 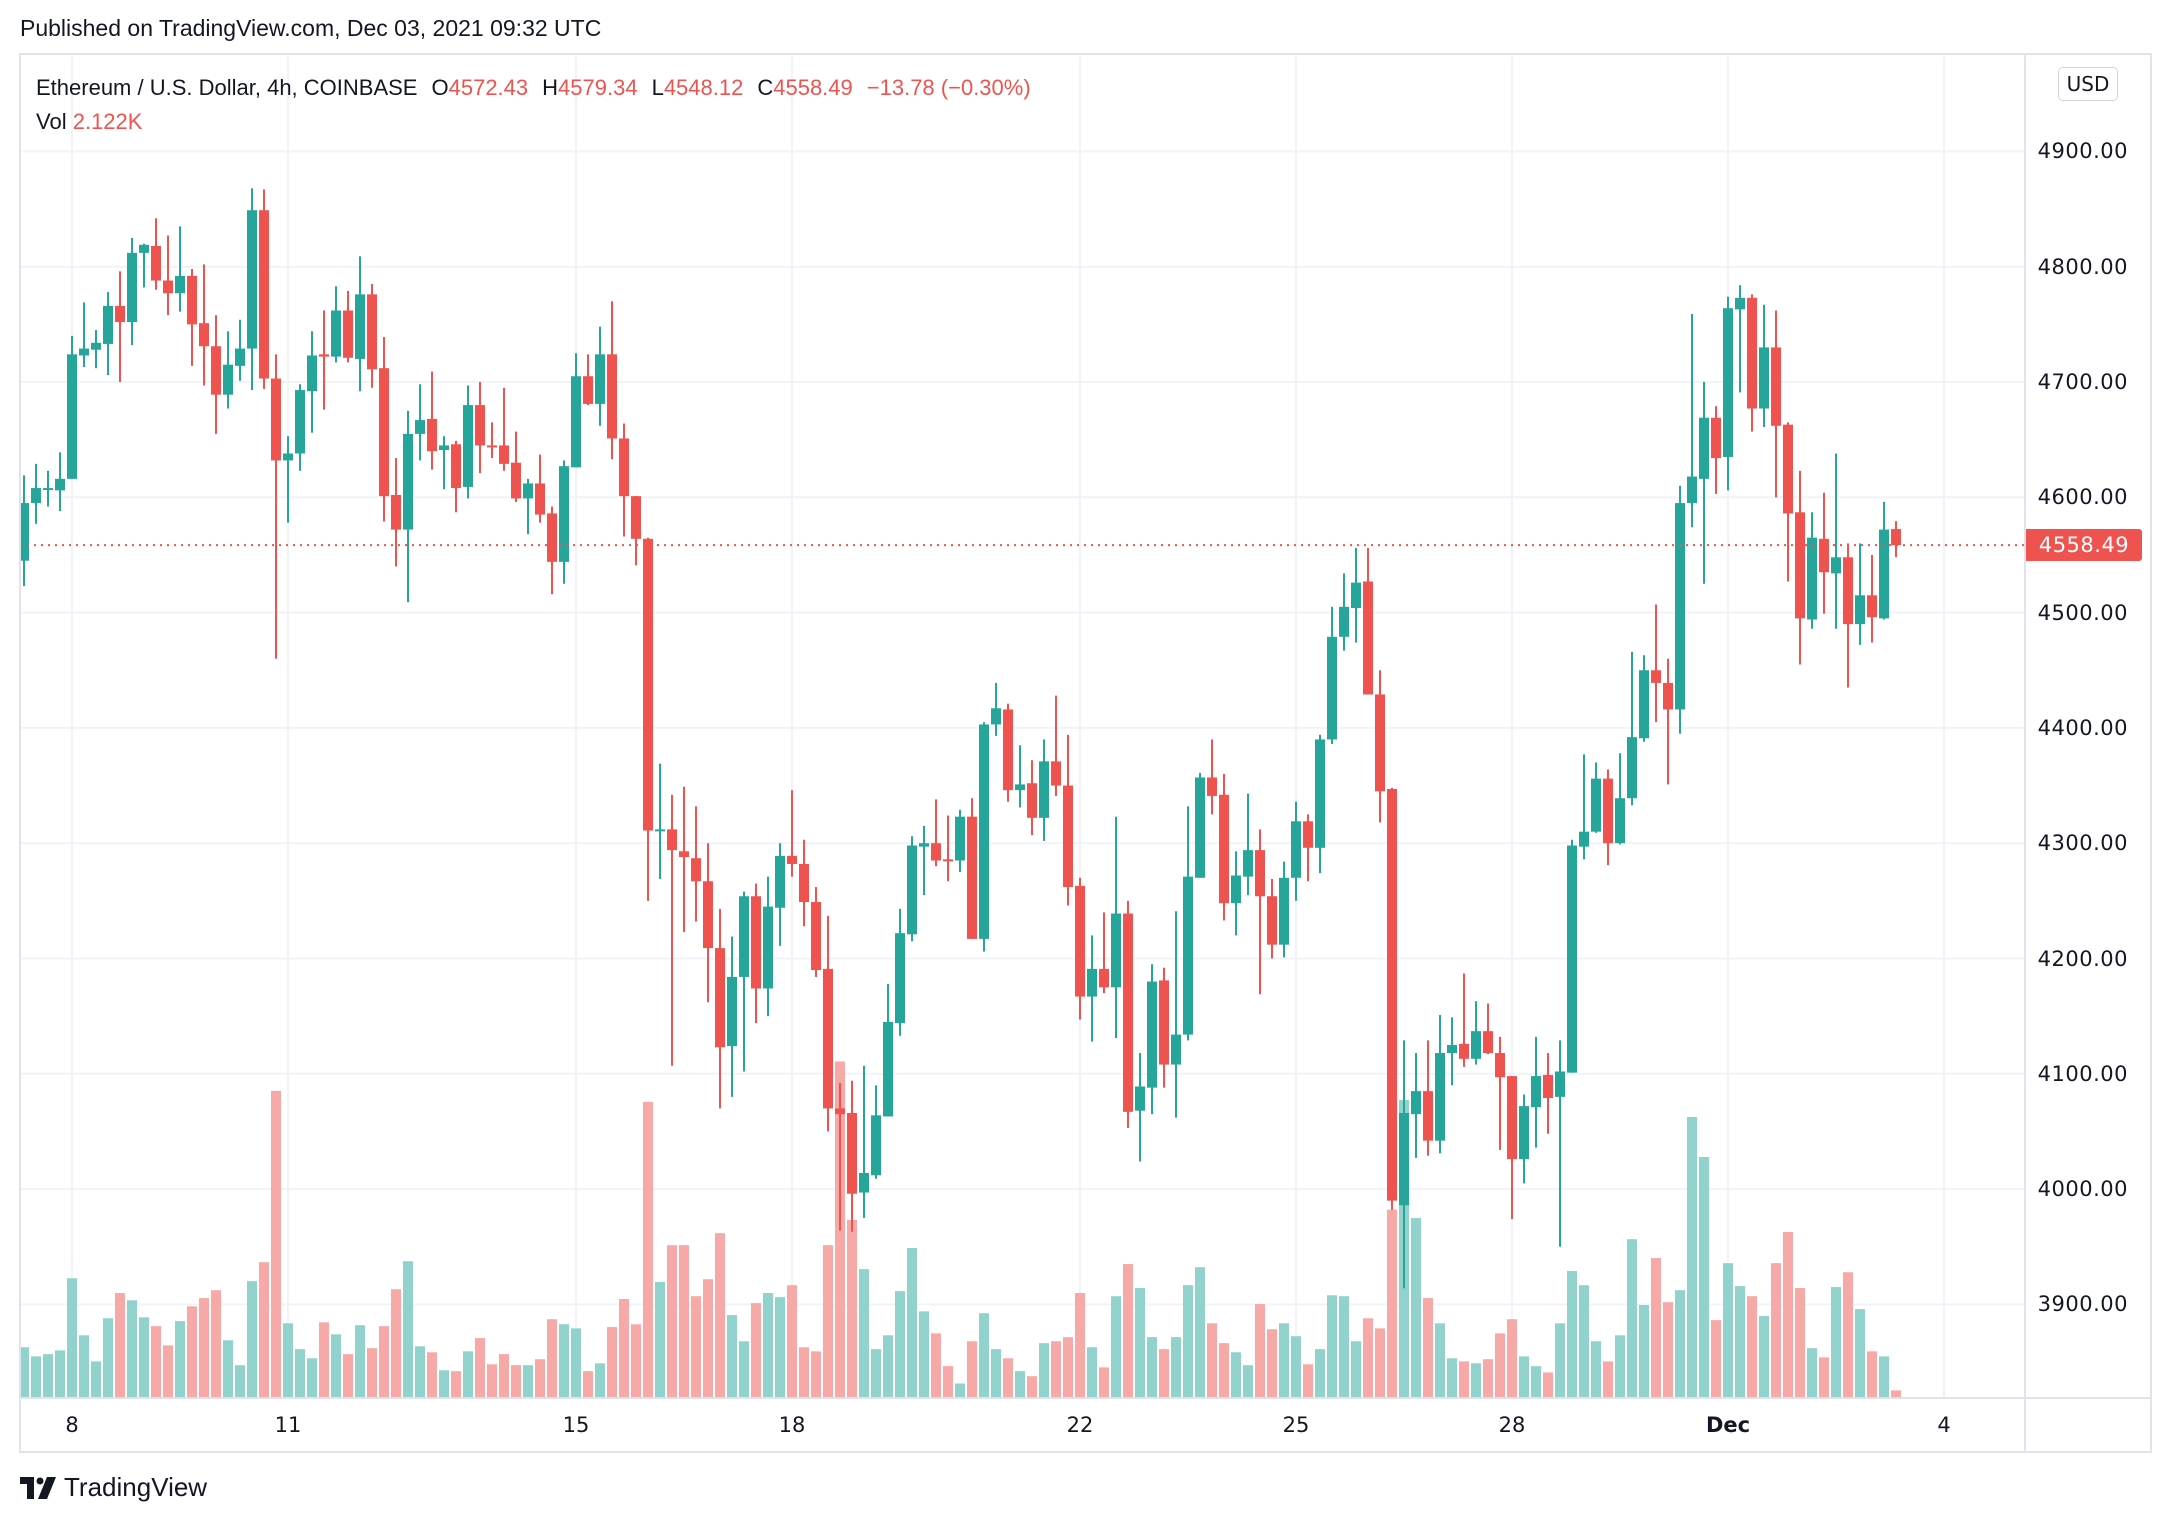 I want to click on symbol-title: Ethereum / U.S. Dollar, 4h, COINBASE, so click(x=227, y=87).